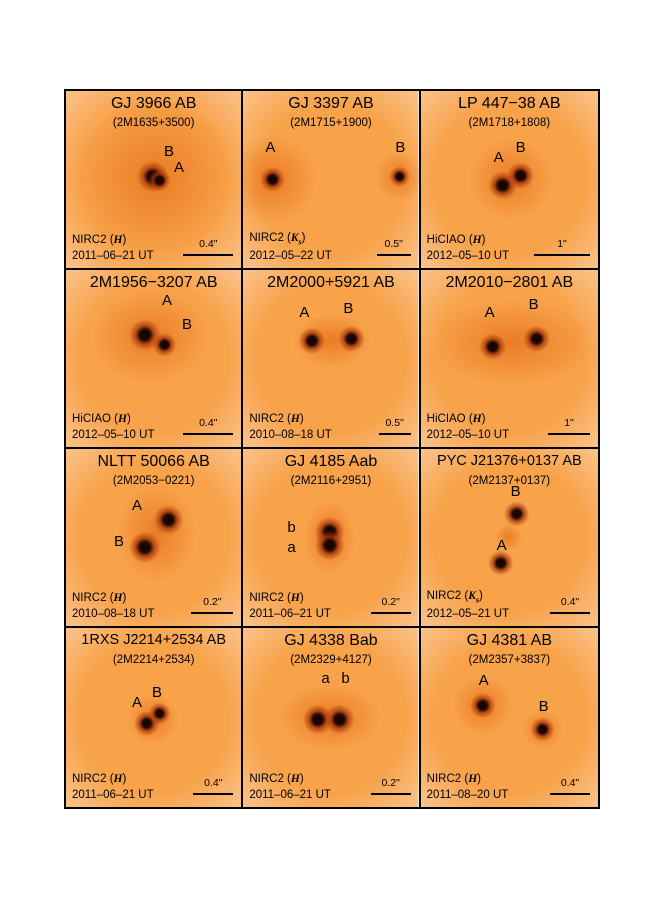 The height and width of the screenshot is (900, 650). I want to click on panel-subtitle: (2M2329+4127), so click(331, 660).